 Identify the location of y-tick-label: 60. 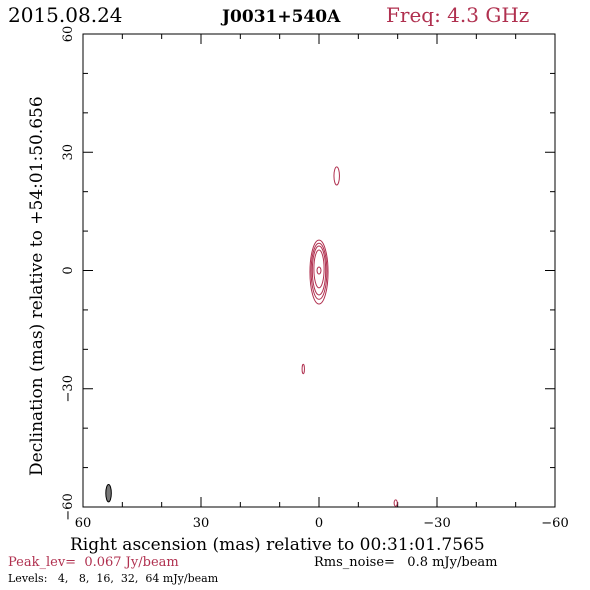
(68, 34).